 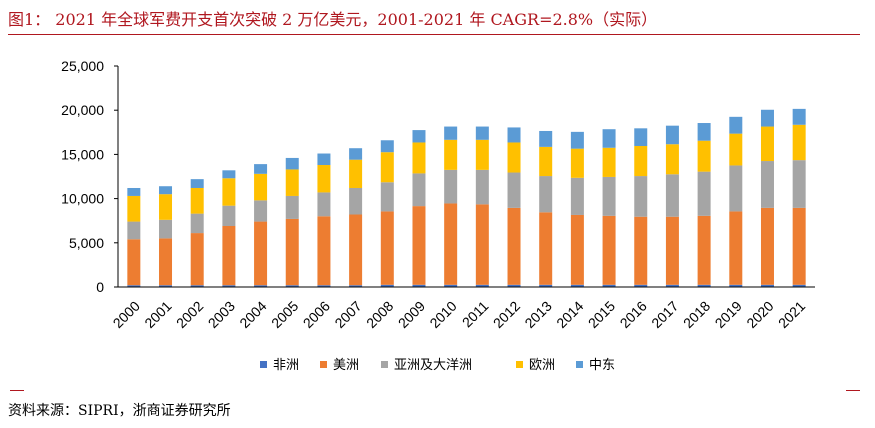 I want to click on x-tick-label: 2019, so click(x=728, y=314).